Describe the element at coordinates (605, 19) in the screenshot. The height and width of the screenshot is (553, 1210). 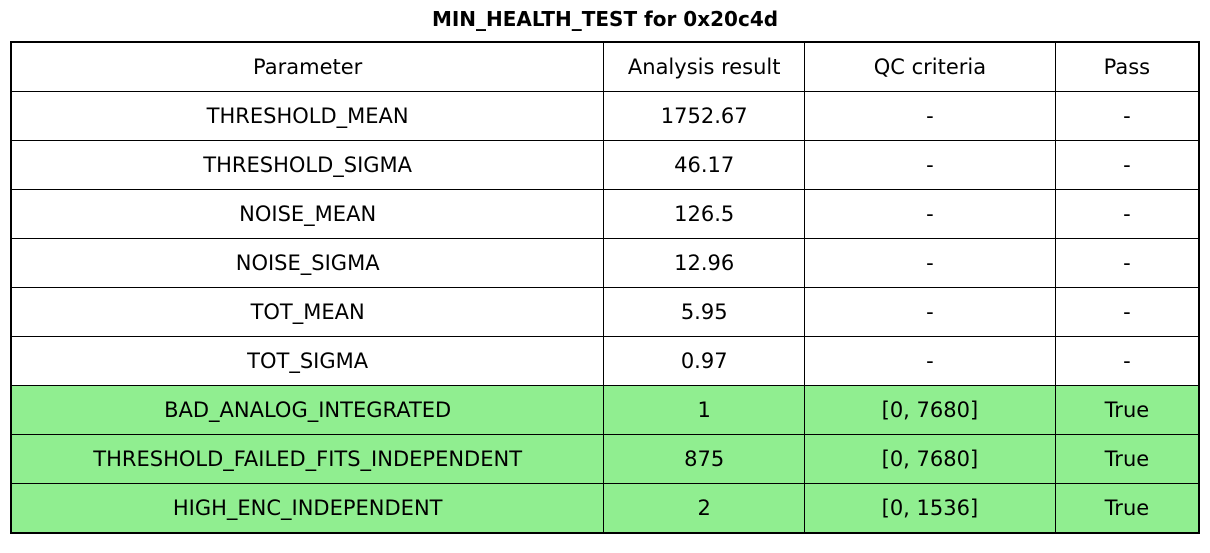
I see `page-title: MIN_HEALTH_TEST for 0x20c4d` at that location.